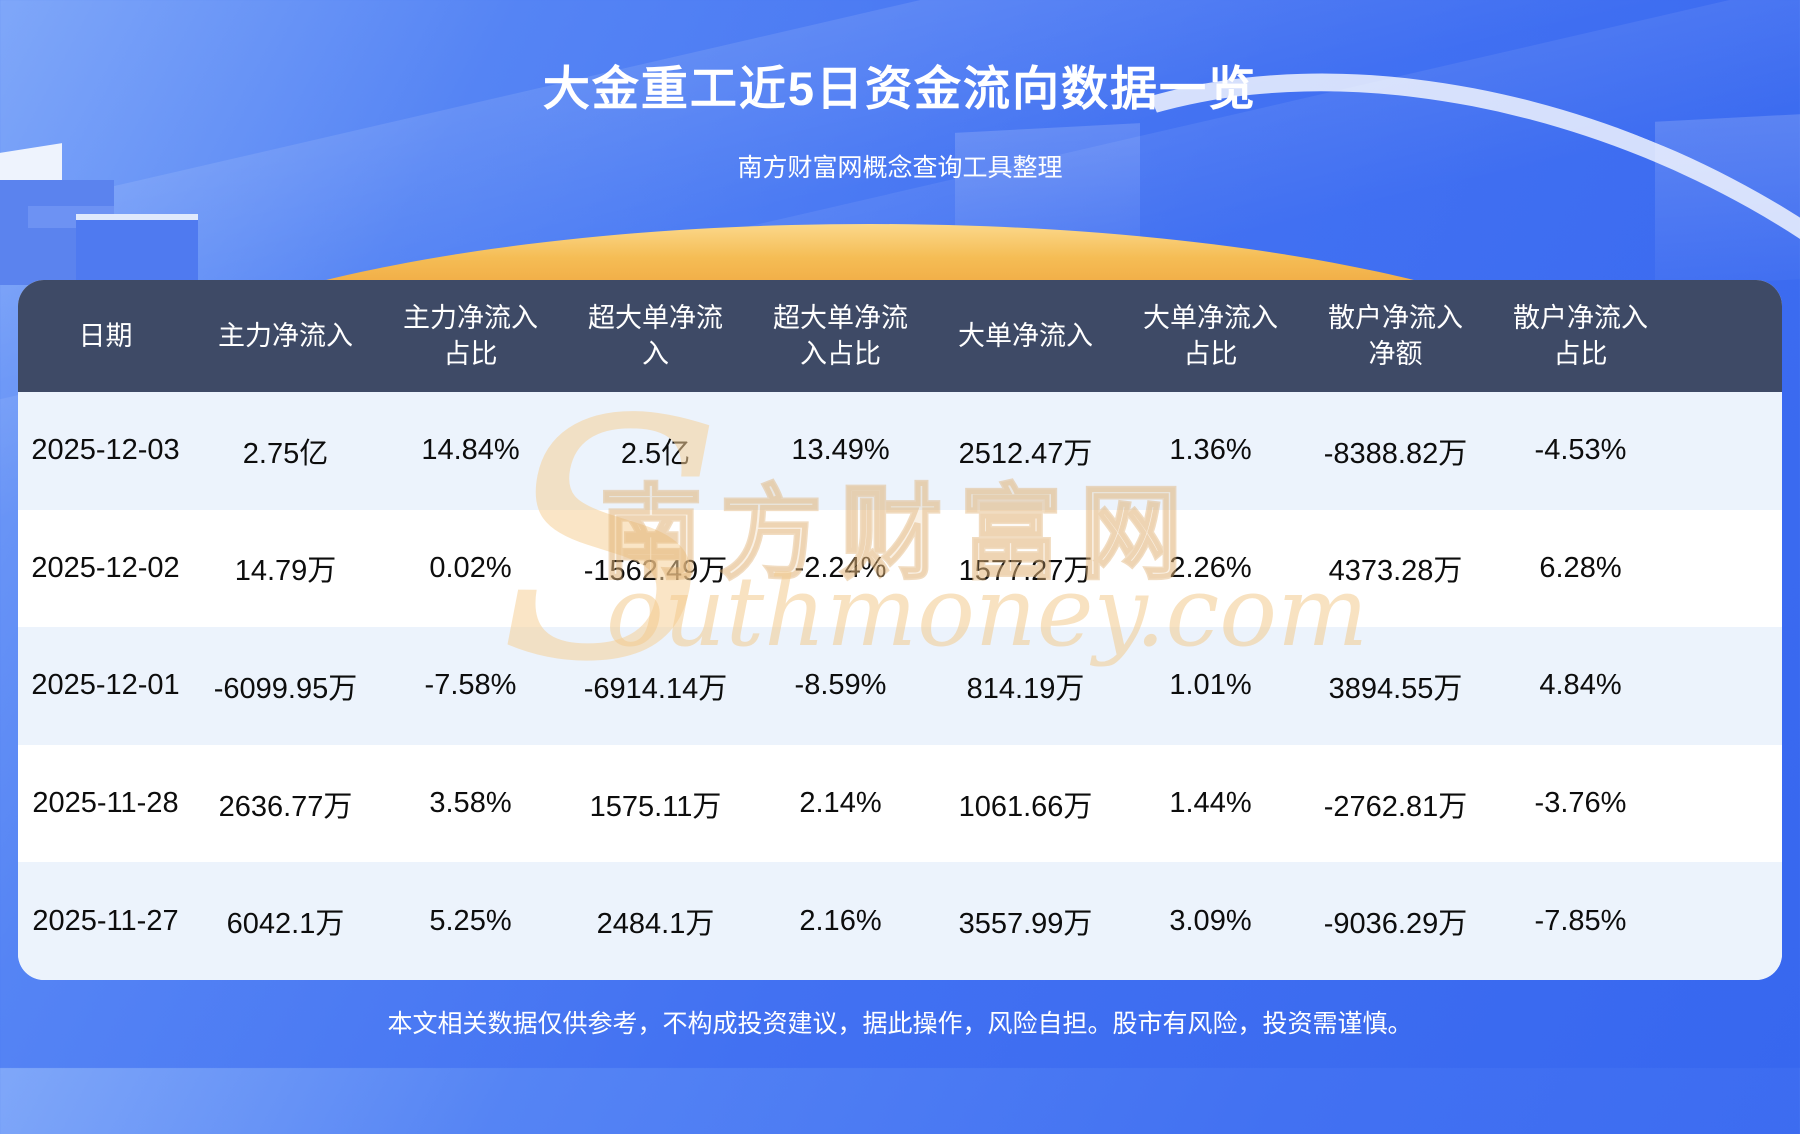  I want to click on cell-main-net-inflow: -6099.95万, so click(285, 688).